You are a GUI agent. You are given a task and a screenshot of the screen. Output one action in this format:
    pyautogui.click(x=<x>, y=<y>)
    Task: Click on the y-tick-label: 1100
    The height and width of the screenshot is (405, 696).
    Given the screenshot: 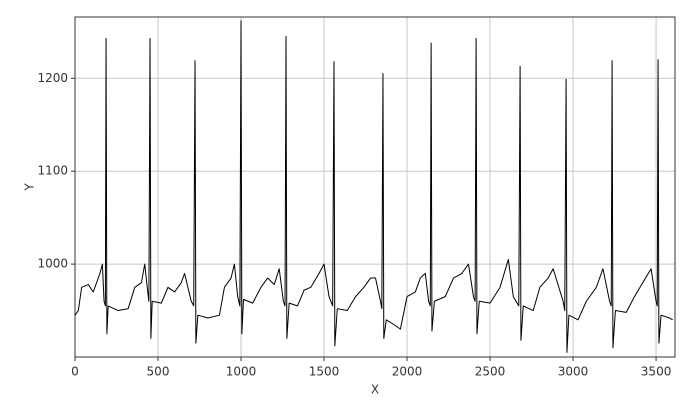 What is the action you would take?
    pyautogui.click(x=52, y=171)
    